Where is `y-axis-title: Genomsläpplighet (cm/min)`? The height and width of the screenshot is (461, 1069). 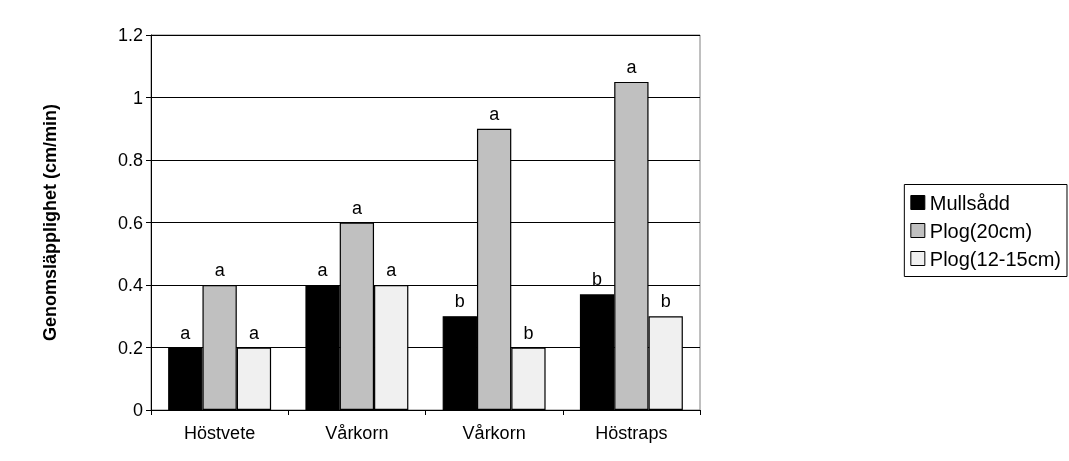
y-axis-title: Genomsläpplighet (cm/min) is located at coordinates (50, 222).